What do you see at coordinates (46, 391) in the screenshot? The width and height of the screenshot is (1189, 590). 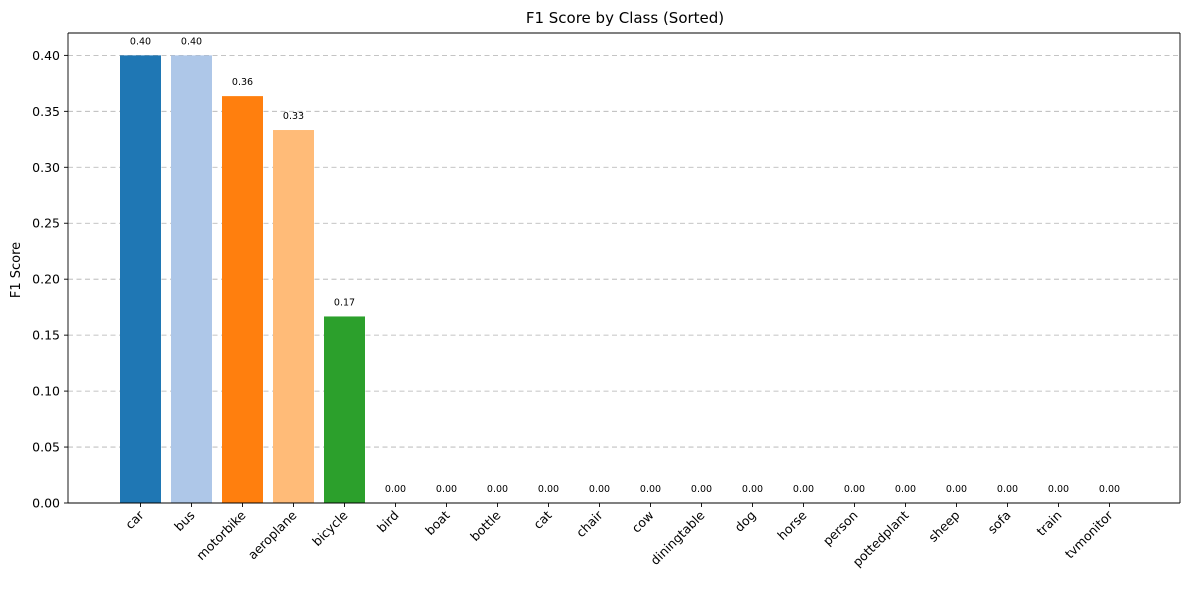 I see `y-tick-label: 0.10` at bounding box center [46, 391].